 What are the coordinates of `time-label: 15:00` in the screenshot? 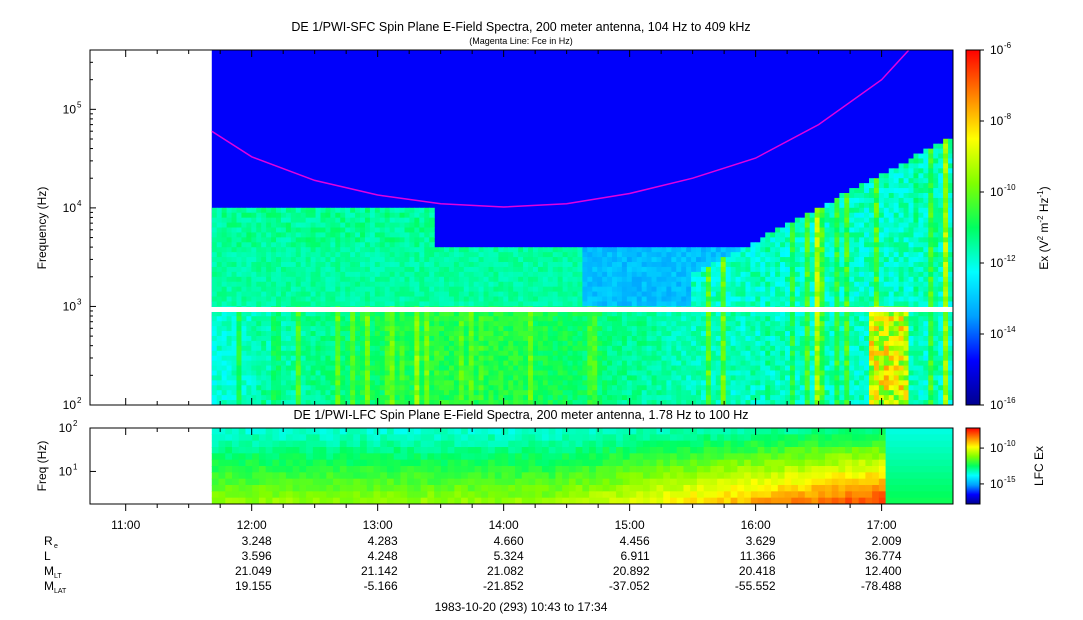 It's located at (630, 525).